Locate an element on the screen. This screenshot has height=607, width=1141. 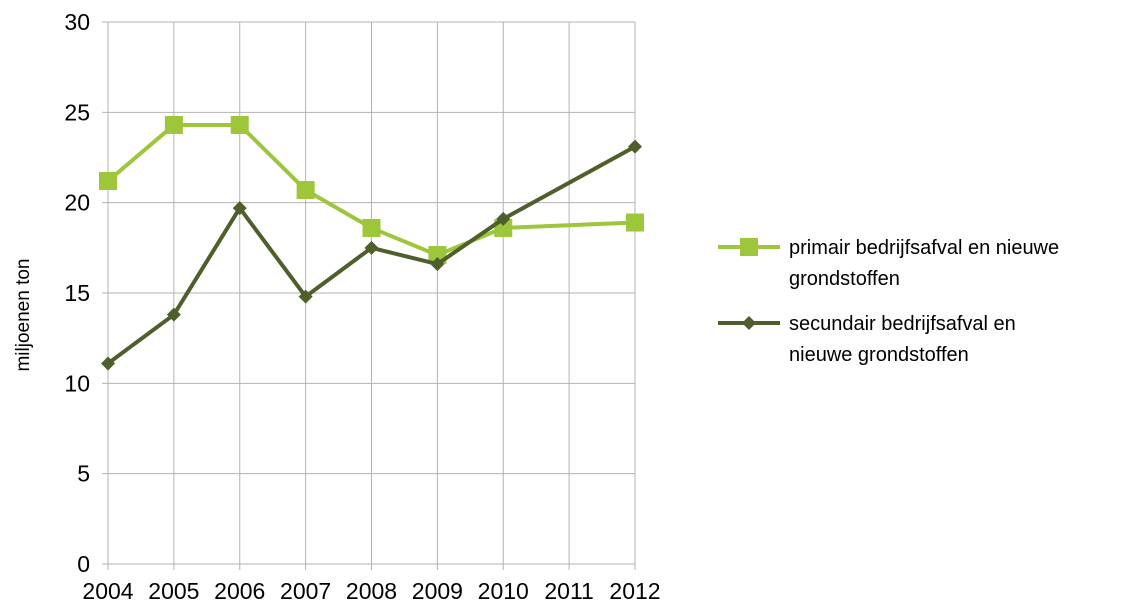
y-tick-label: 25 is located at coordinates (77, 112).